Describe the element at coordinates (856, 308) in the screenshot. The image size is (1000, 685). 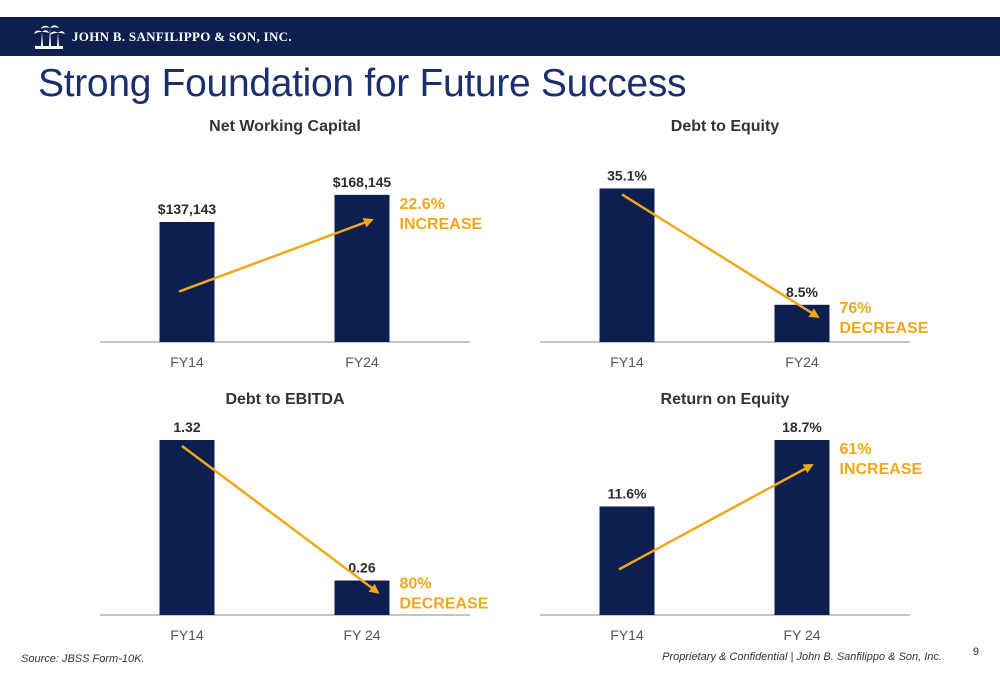
I see `change-annotation: 76%` at that location.